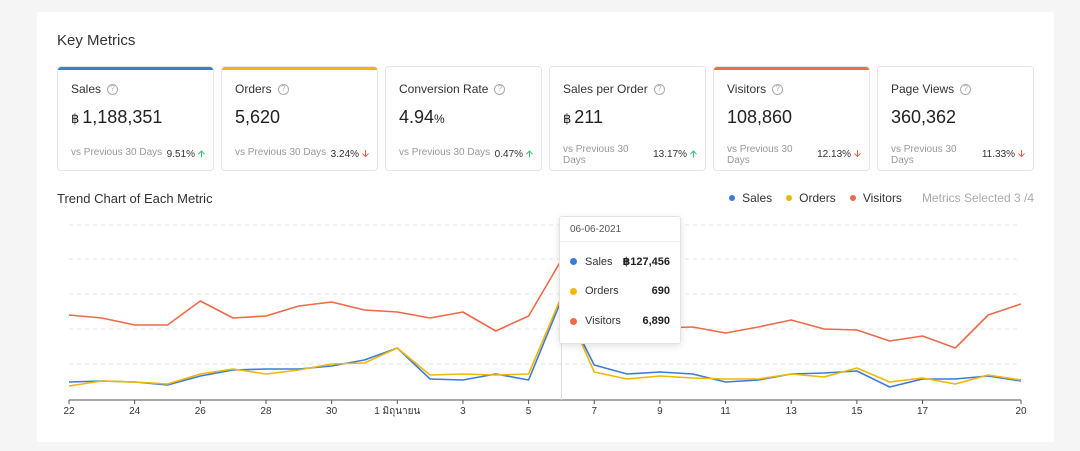 The height and width of the screenshot is (451, 1080). What do you see at coordinates (397, 411) in the screenshot?
I see `x-tick-label: 1 มิถุนายน` at bounding box center [397, 411].